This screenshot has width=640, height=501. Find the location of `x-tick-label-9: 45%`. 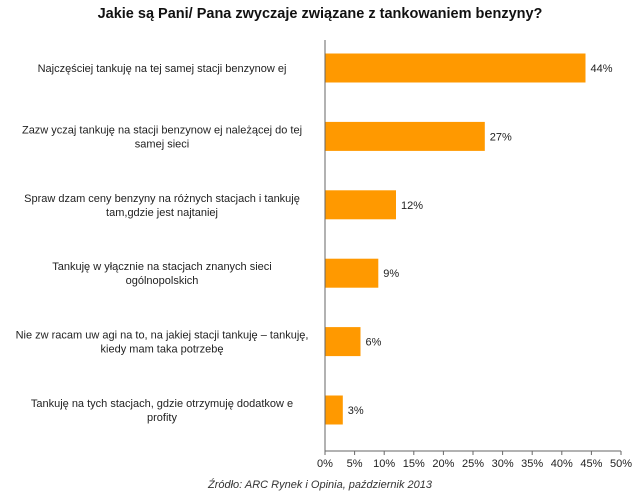

x-tick-label-9: 45% is located at coordinates (591, 464).